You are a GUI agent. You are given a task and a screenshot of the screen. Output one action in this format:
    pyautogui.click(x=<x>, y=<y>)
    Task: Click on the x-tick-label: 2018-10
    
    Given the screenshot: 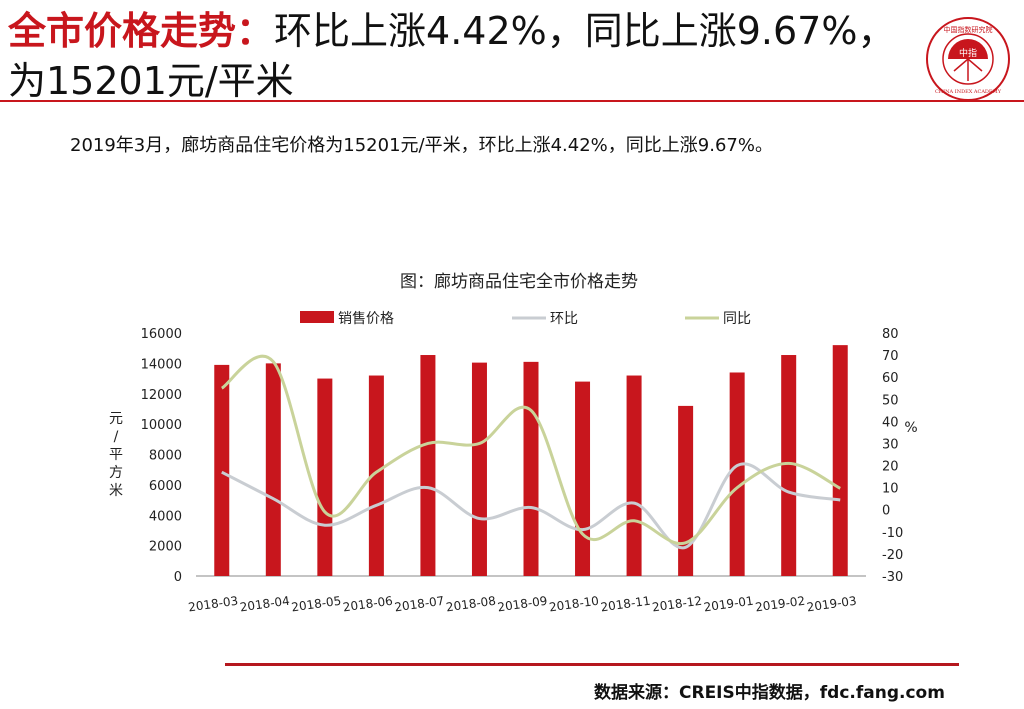 What is the action you would take?
    pyautogui.click(x=574, y=604)
    